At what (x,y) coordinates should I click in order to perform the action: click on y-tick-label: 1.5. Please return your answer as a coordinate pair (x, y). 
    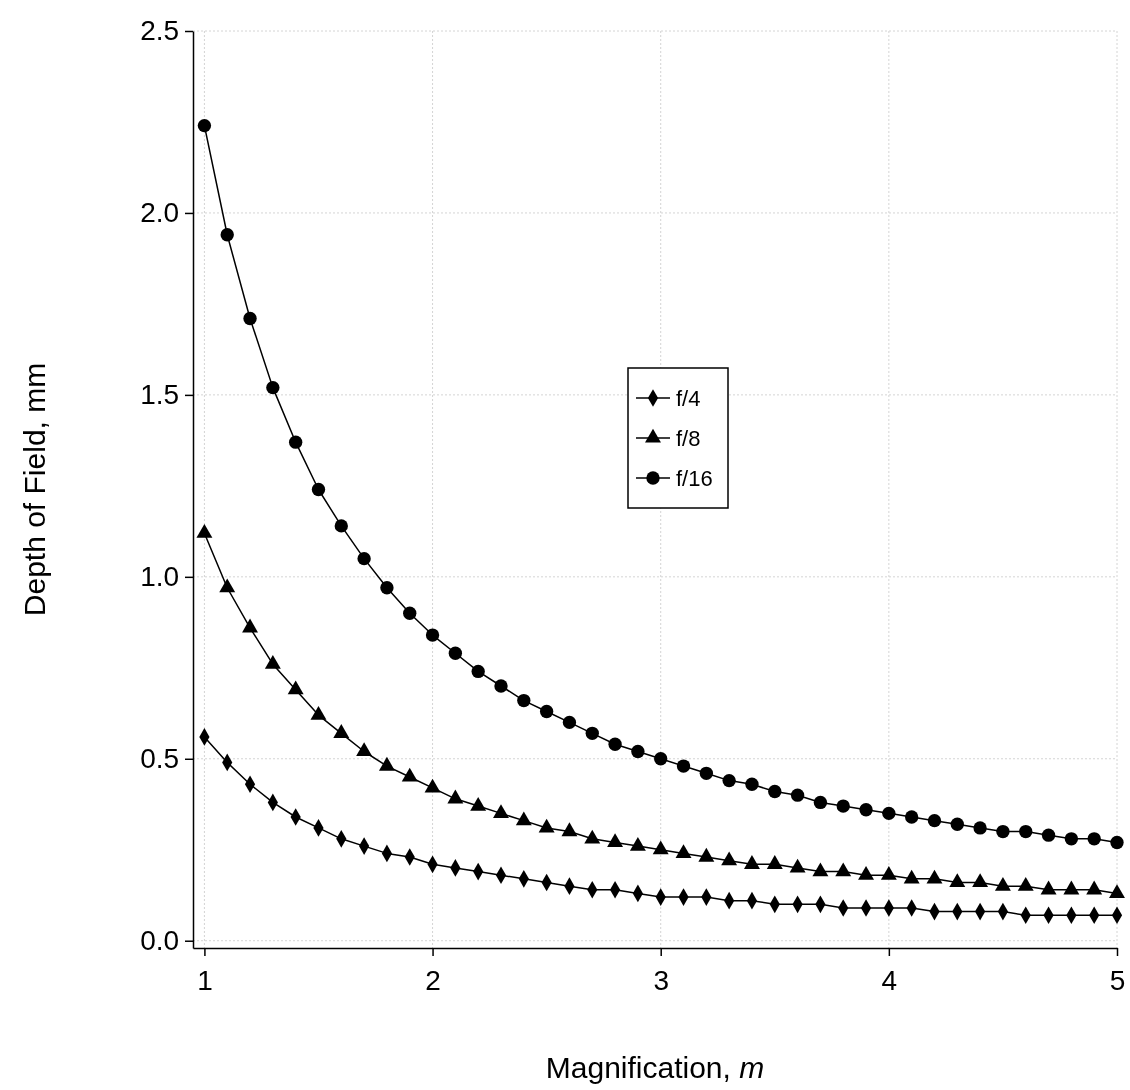
    Looking at the image, I should click on (160, 395).